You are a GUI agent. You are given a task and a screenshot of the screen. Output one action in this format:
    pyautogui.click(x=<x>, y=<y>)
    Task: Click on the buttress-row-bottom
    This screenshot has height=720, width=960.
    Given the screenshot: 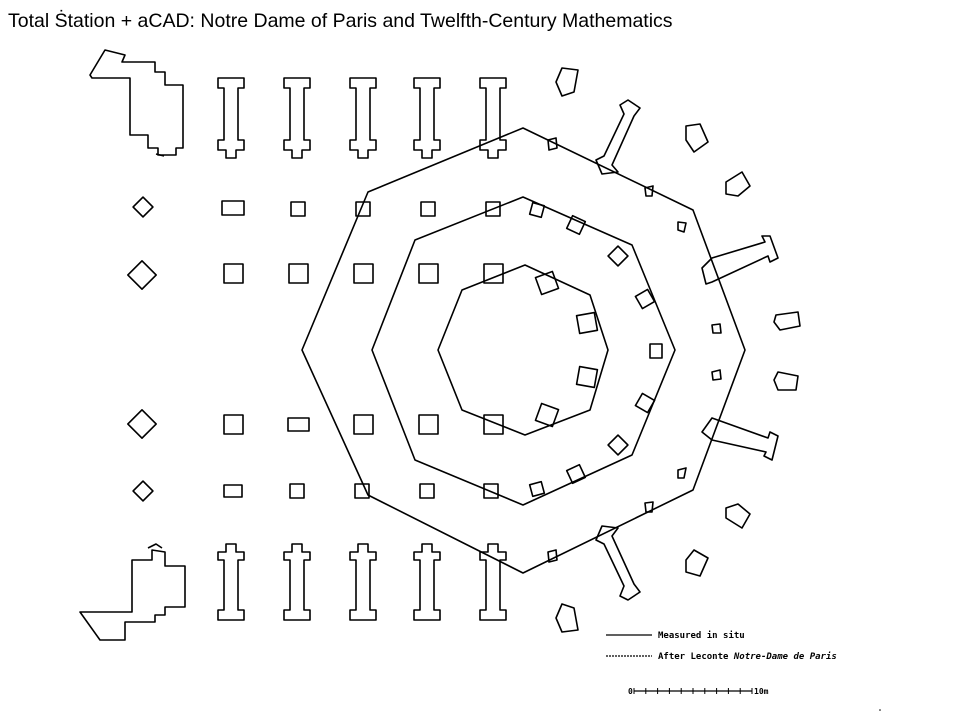 What is the action you would take?
    pyautogui.click(x=362, y=582)
    